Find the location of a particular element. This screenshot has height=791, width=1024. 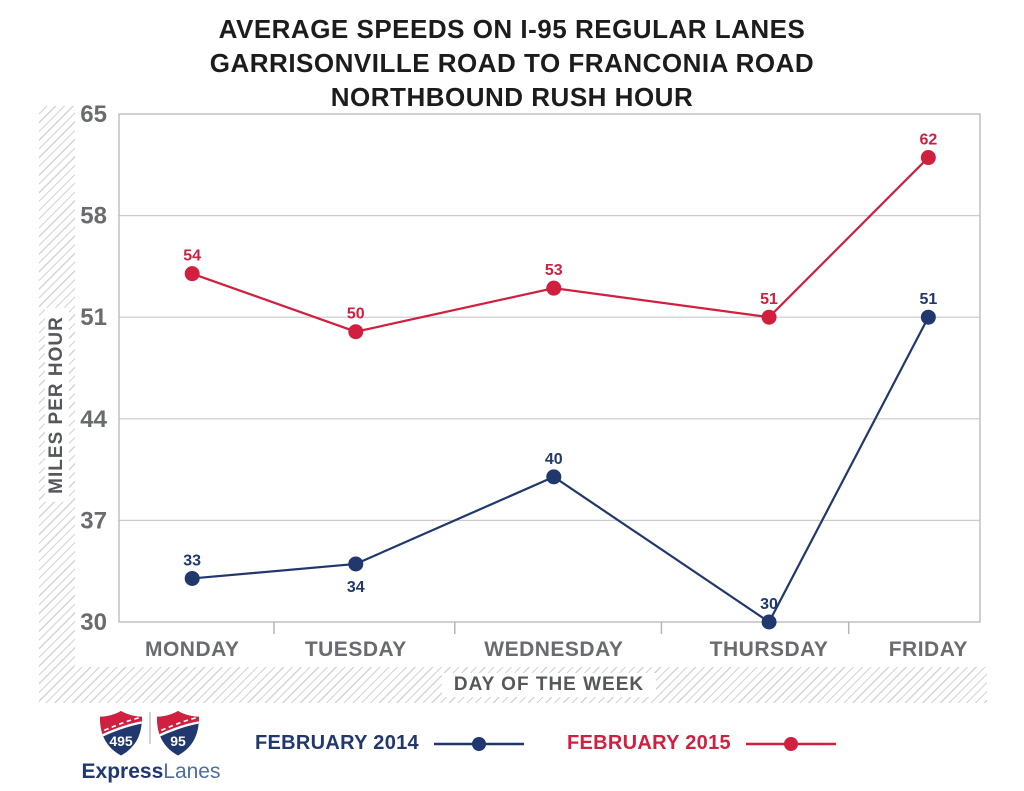

x-axis-title: DAY OF THE WEEK is located at coordinates (549, 685).